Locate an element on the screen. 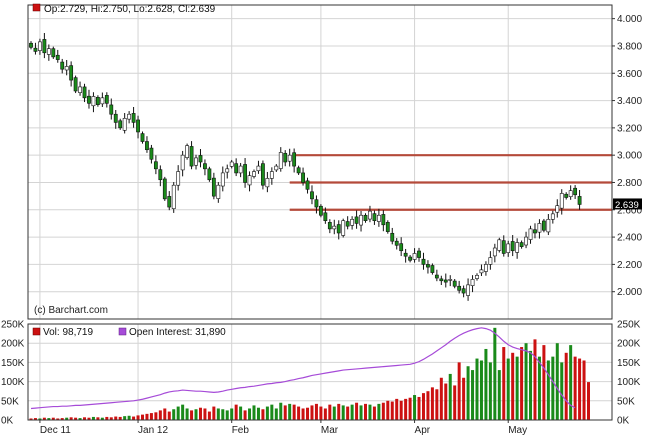  ohlc-readout: Op:2.729, Hi:2.750, Lo:2.628, Cl:2.639 is located at coordinates (130, 9).